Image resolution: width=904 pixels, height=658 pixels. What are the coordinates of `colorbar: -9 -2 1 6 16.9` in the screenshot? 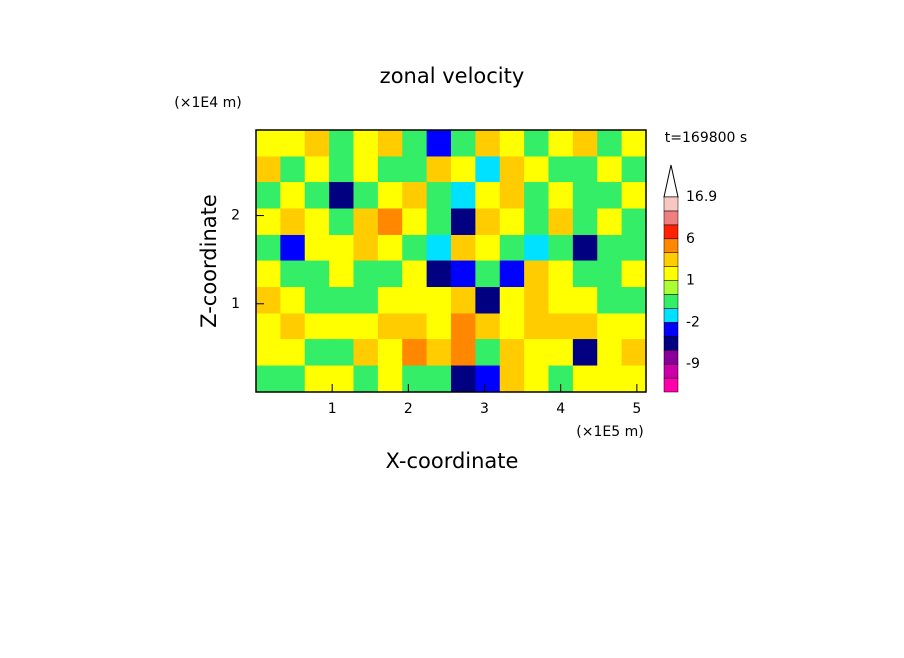 It's located at (690, 291).